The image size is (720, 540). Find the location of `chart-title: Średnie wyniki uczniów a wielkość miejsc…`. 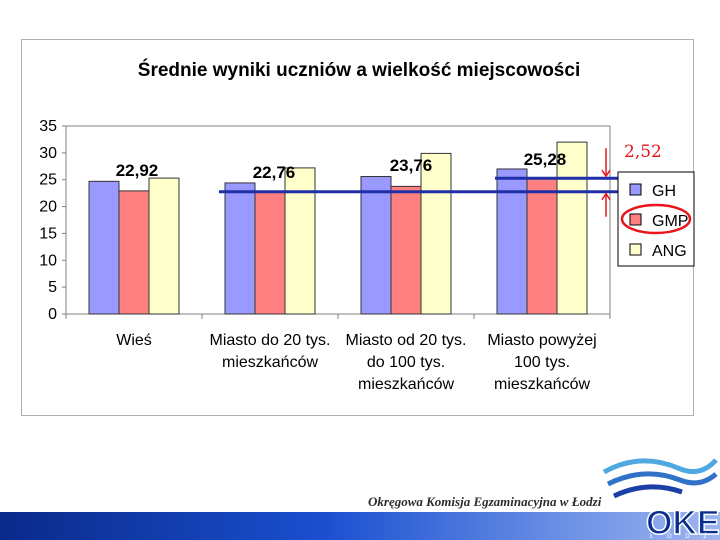

chart-title: Średnie wyniki uczniów a wielkość miejsc… is located at coordinates (359, 70).